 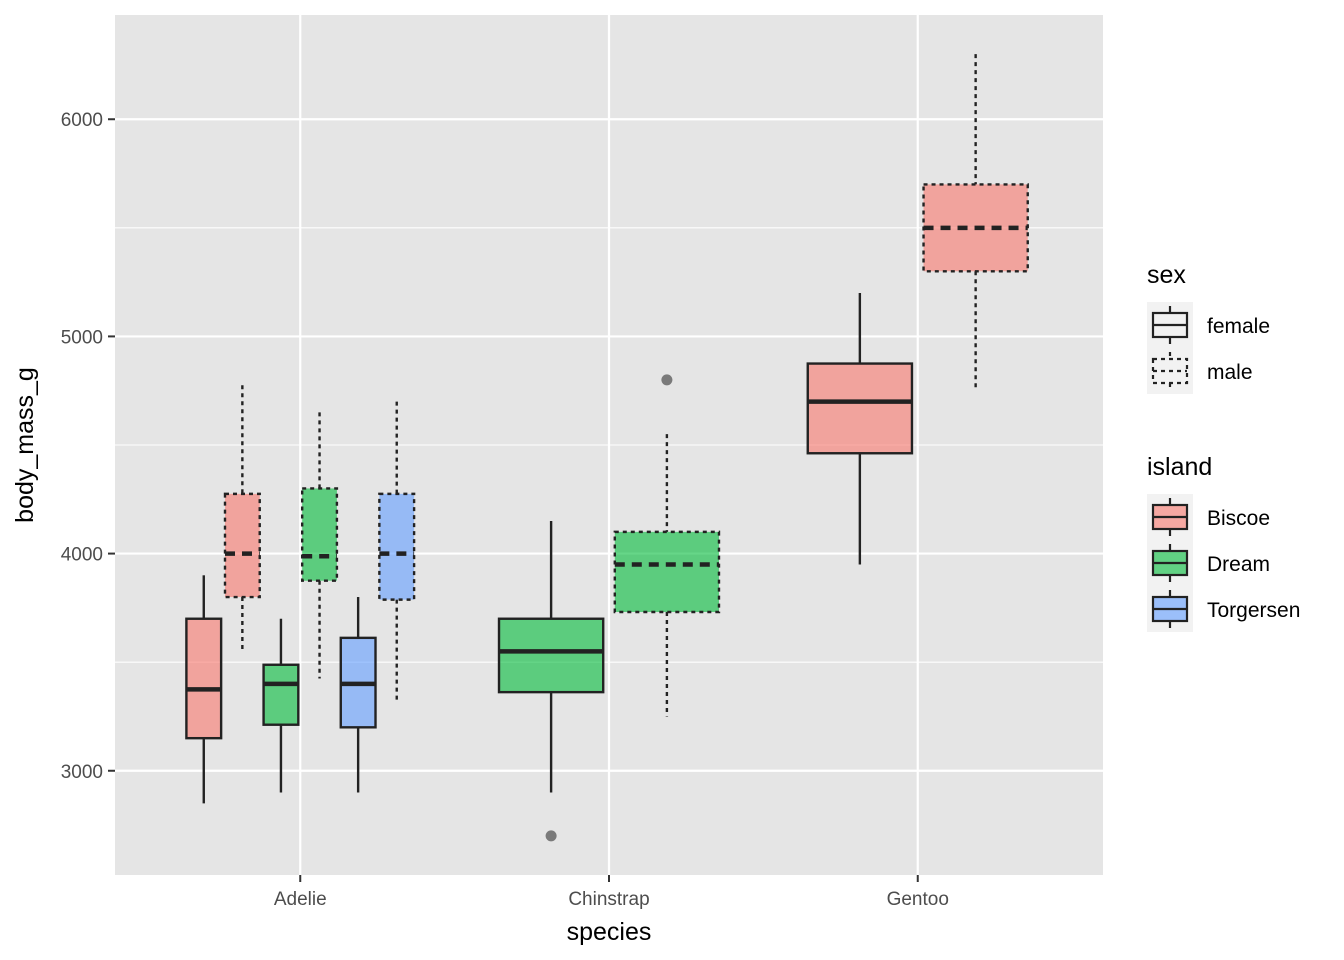 I want to click on y-tick-label: 3000, so click(x=82, y=772).